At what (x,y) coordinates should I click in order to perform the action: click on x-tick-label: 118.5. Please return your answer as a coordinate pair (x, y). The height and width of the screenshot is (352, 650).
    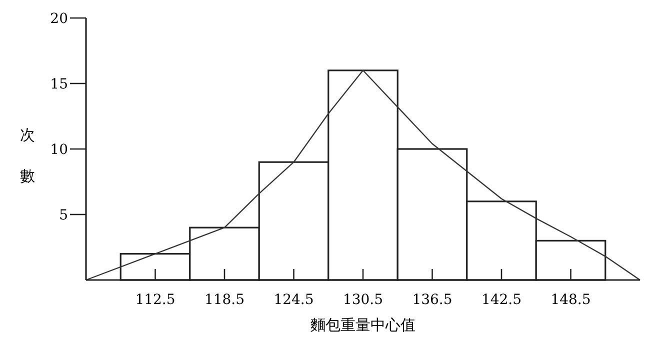
    Looking at the image, I should click on (224, 300).